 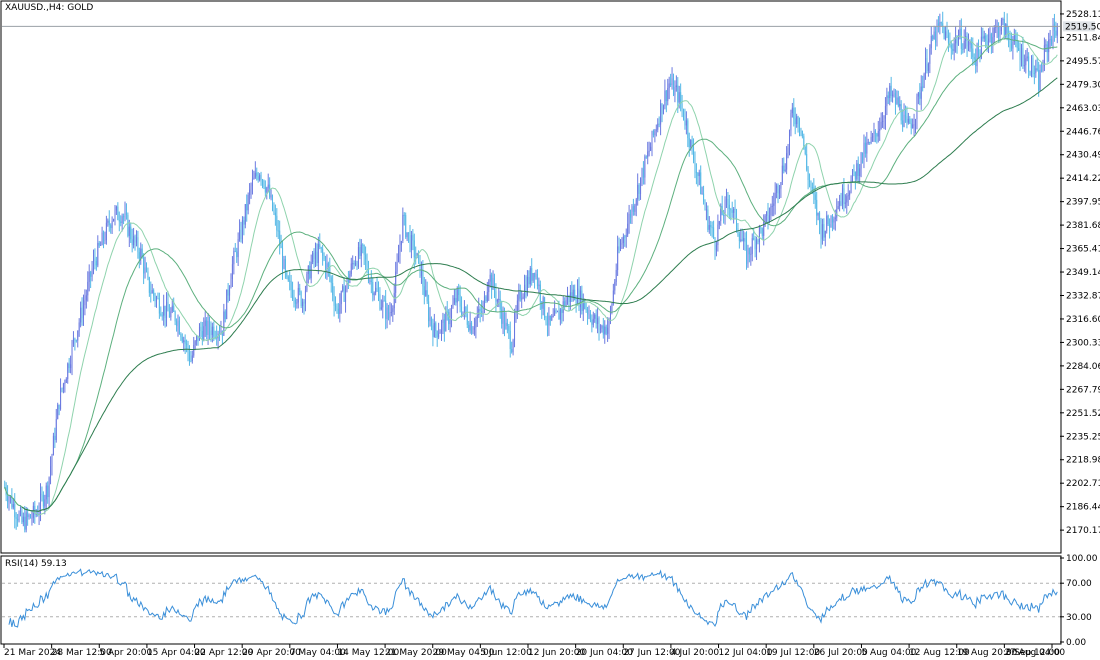 I want to click on price-tick-label: 2186.44, so click(x=1083, y=508).